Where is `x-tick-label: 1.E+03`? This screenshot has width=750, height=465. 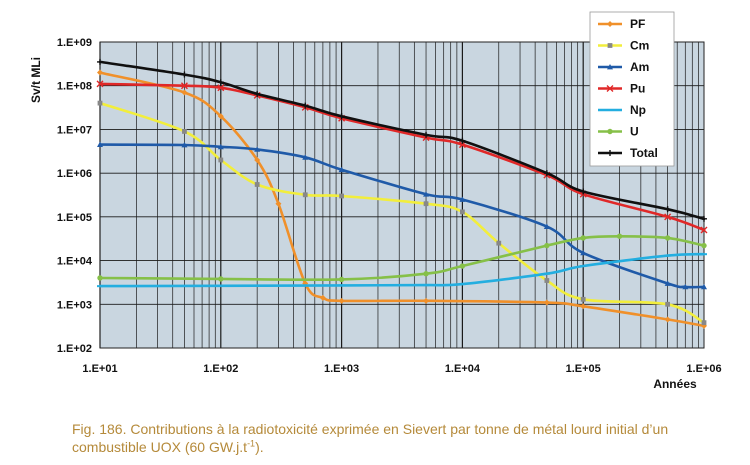 x-tick-label: 1.E+03 is located at coordinates (341, 369).